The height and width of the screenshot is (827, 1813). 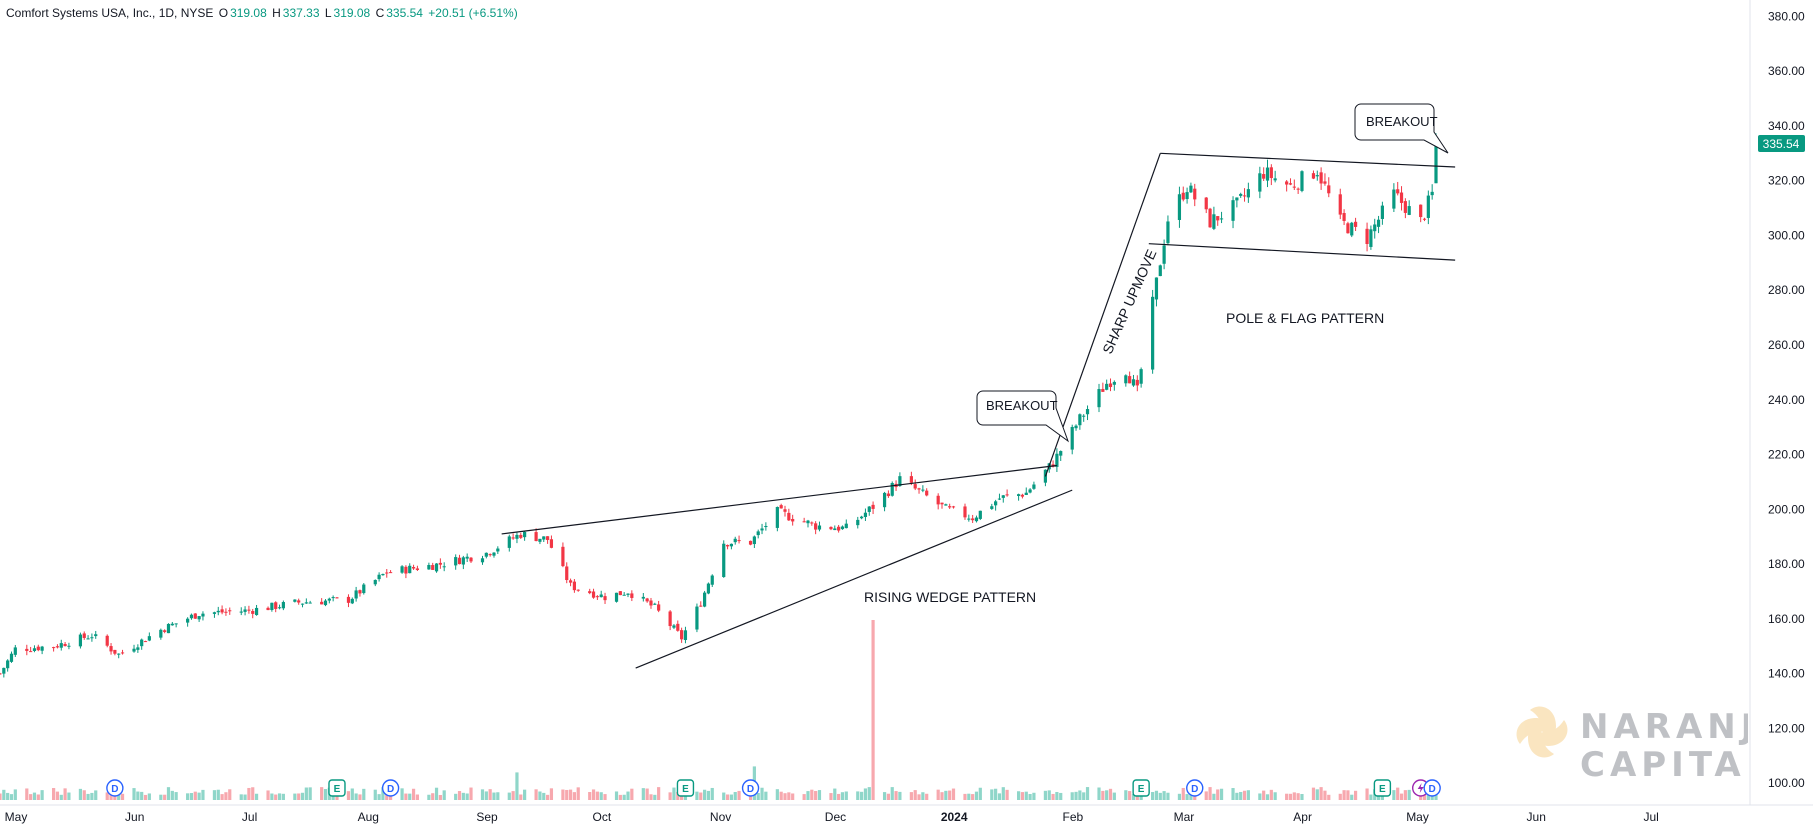 I want to click on breakout-callout-left: BREAKOUT, so click(x=1023, y=416).